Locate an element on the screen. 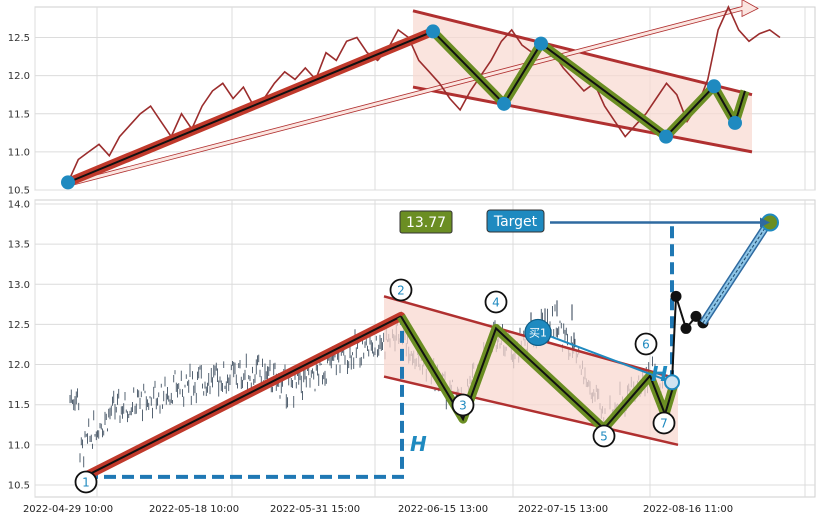 This screenshot has height=520, width=822. x-tick-label: 2022-06-15 13:00 is located at coordinates (443, 509).